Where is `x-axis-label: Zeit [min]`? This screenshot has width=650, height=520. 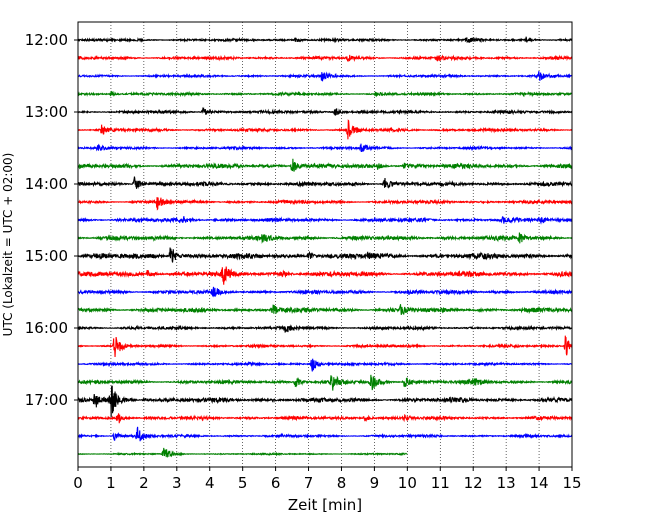 x-axis-label: Zeit [min] is located at coordinates (325, 505).